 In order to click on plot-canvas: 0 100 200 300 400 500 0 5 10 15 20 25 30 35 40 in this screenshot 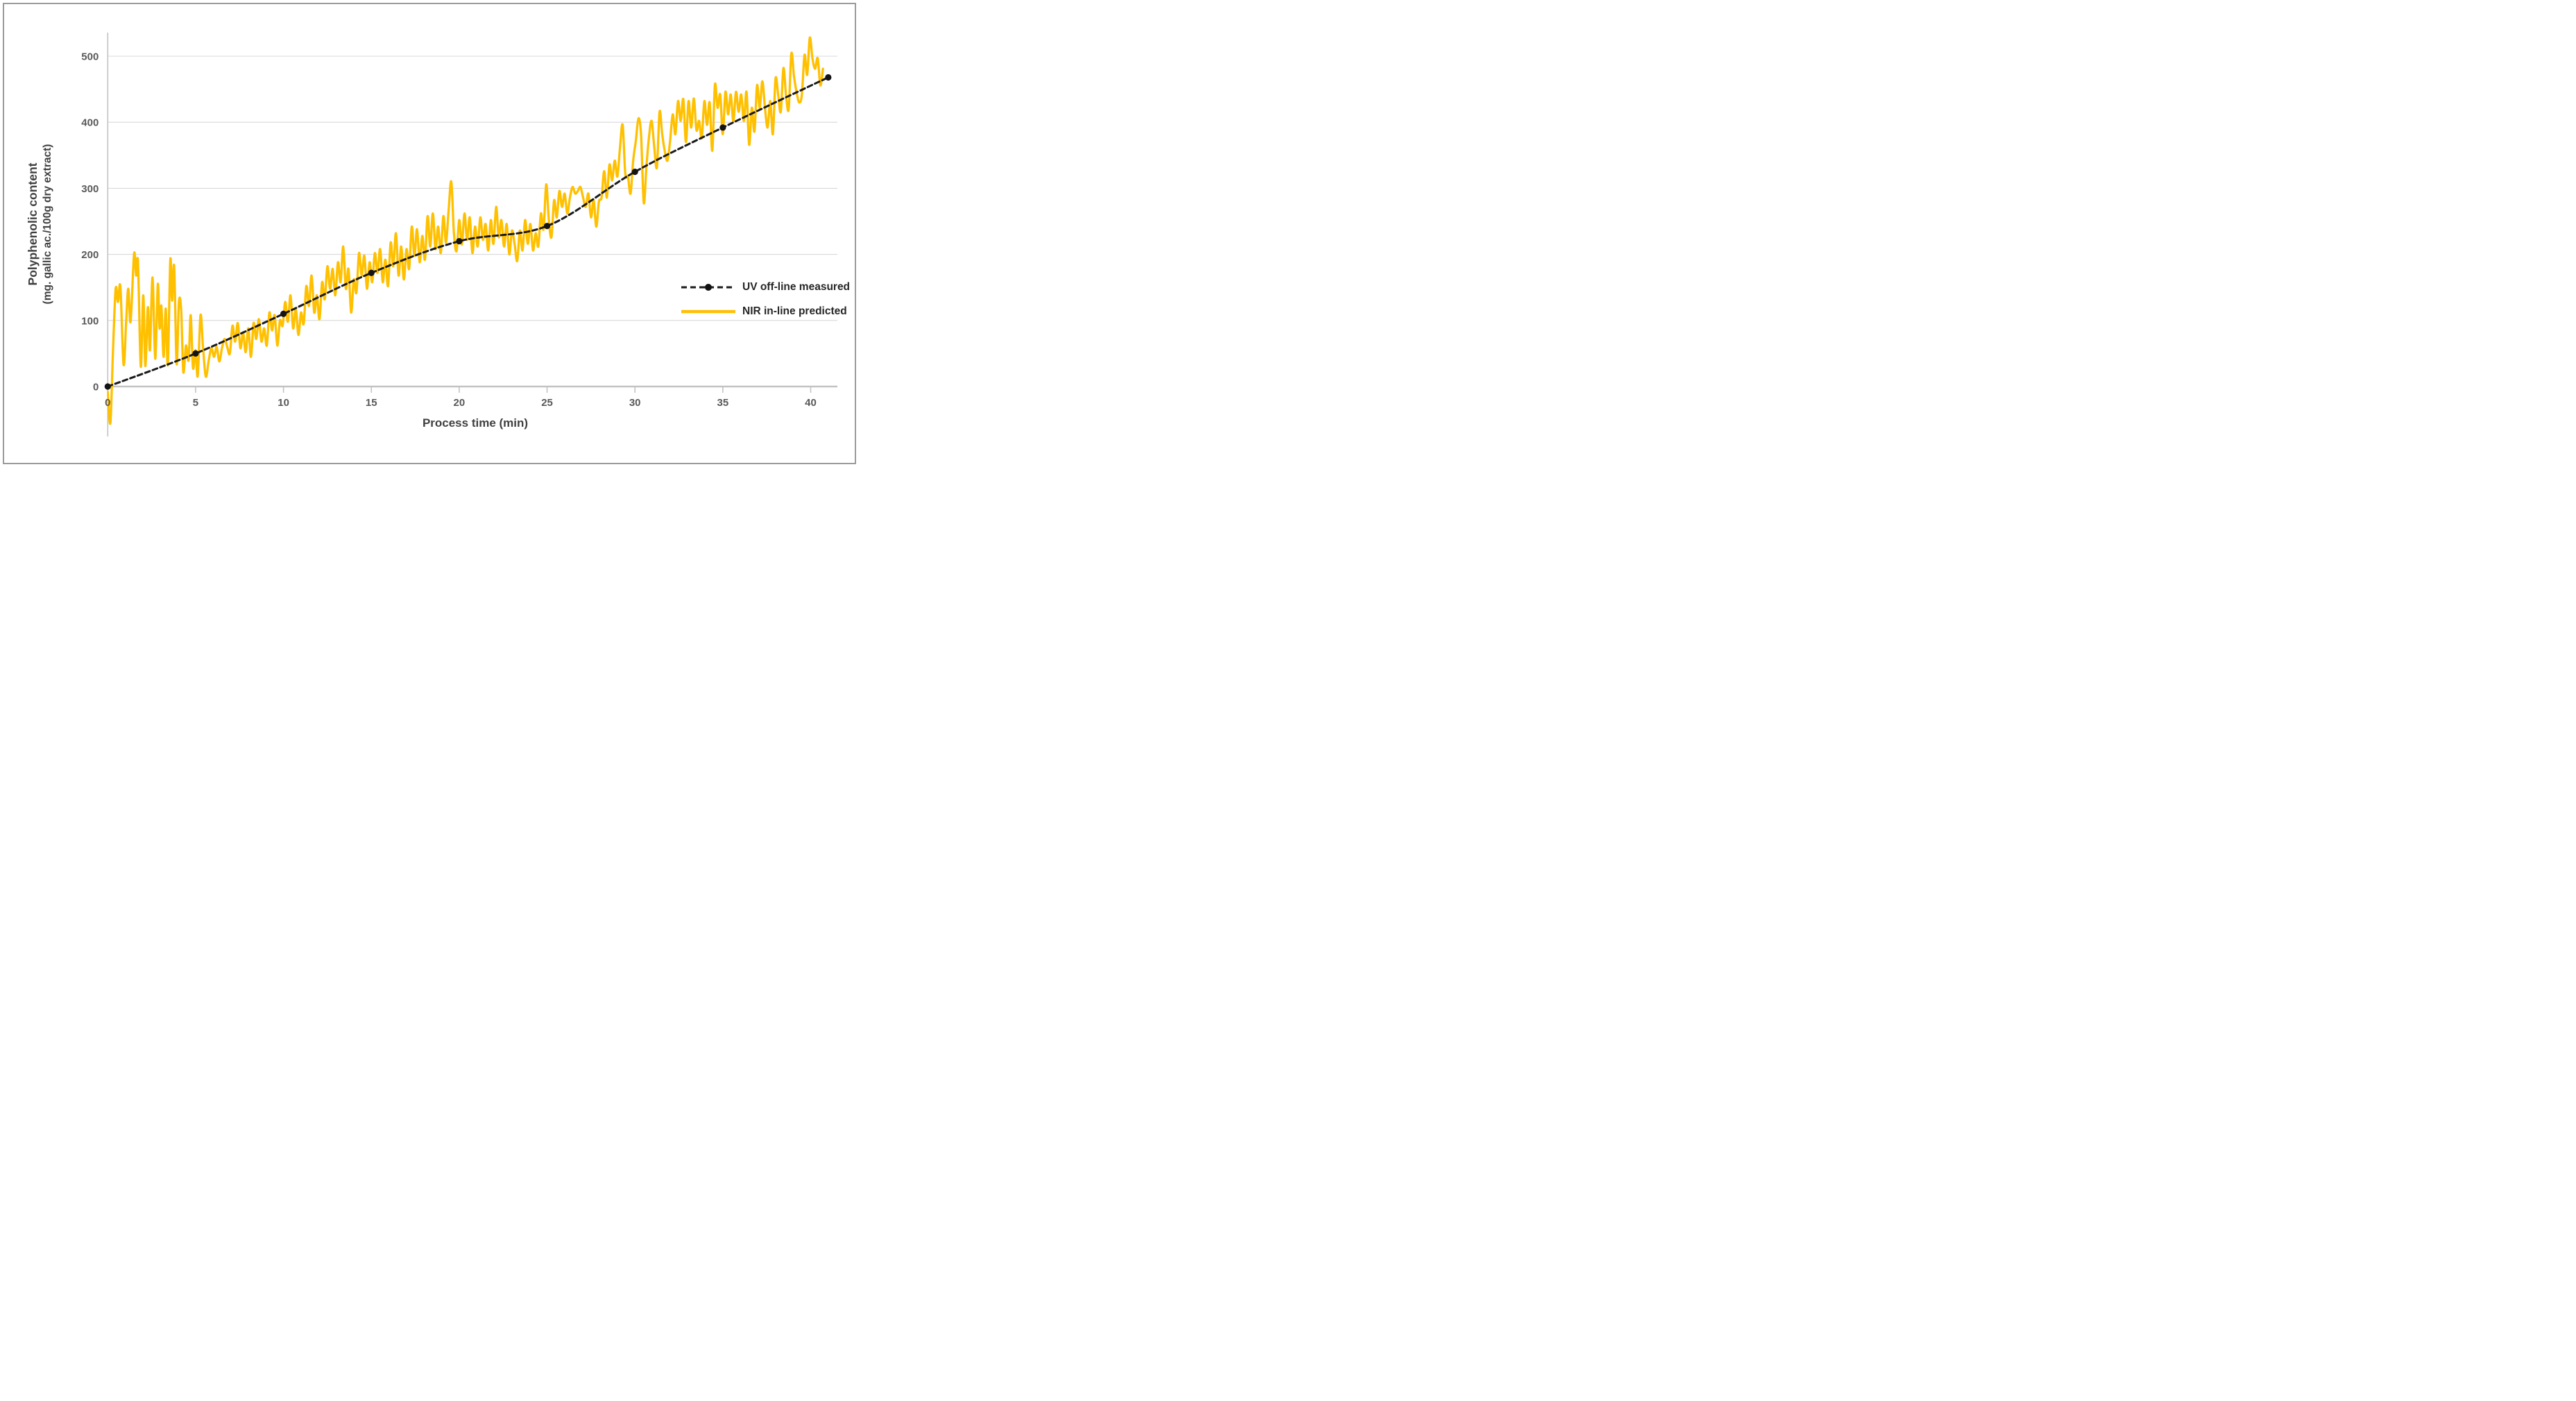, I will do `click(459, 234)`.